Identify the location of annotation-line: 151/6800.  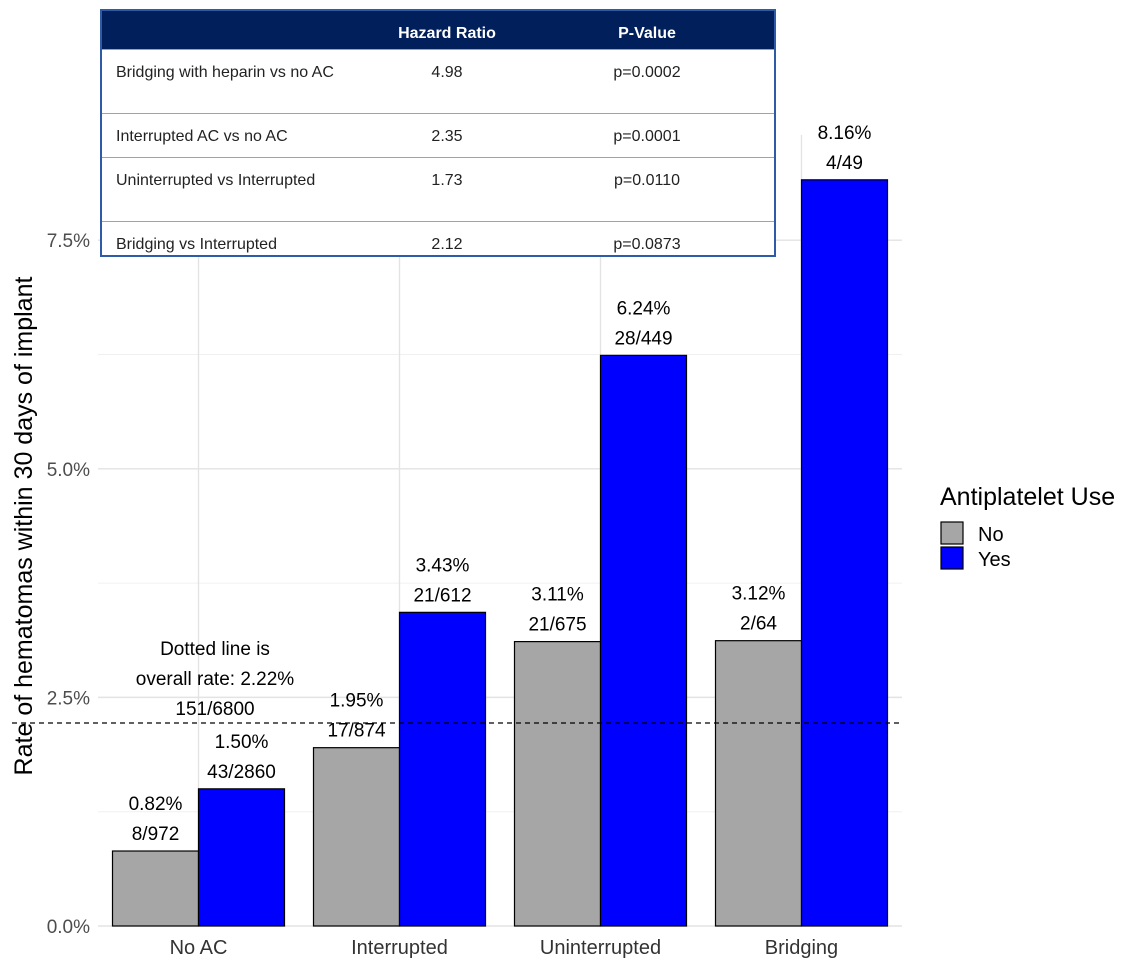
(214, 709).